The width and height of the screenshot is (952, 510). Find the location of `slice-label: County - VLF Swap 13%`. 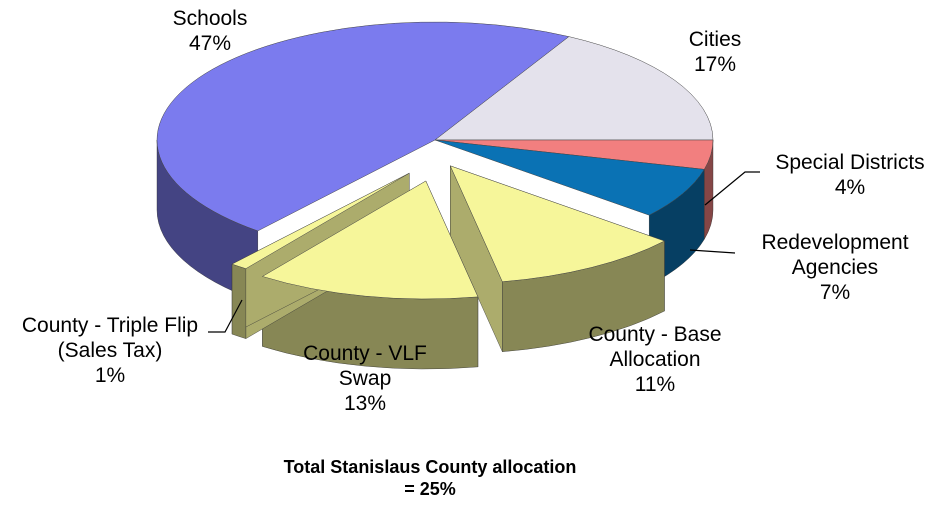

slice-label: County - VLF Swap 13% is located at coordinates (365, 378).